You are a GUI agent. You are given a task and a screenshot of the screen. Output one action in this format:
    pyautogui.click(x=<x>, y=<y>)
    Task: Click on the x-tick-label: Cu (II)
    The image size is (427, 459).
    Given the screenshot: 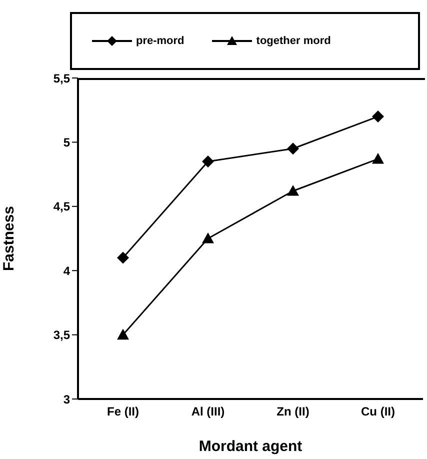 What is the action you would take?
    pyautogui.click(x=378, y=411)
    